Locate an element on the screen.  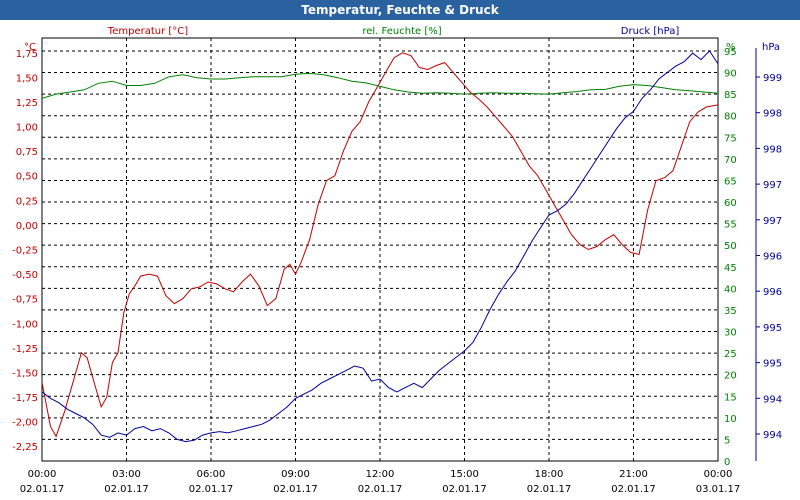
y-left-tick-label: 1,25 is located at coordinates (27, 103).